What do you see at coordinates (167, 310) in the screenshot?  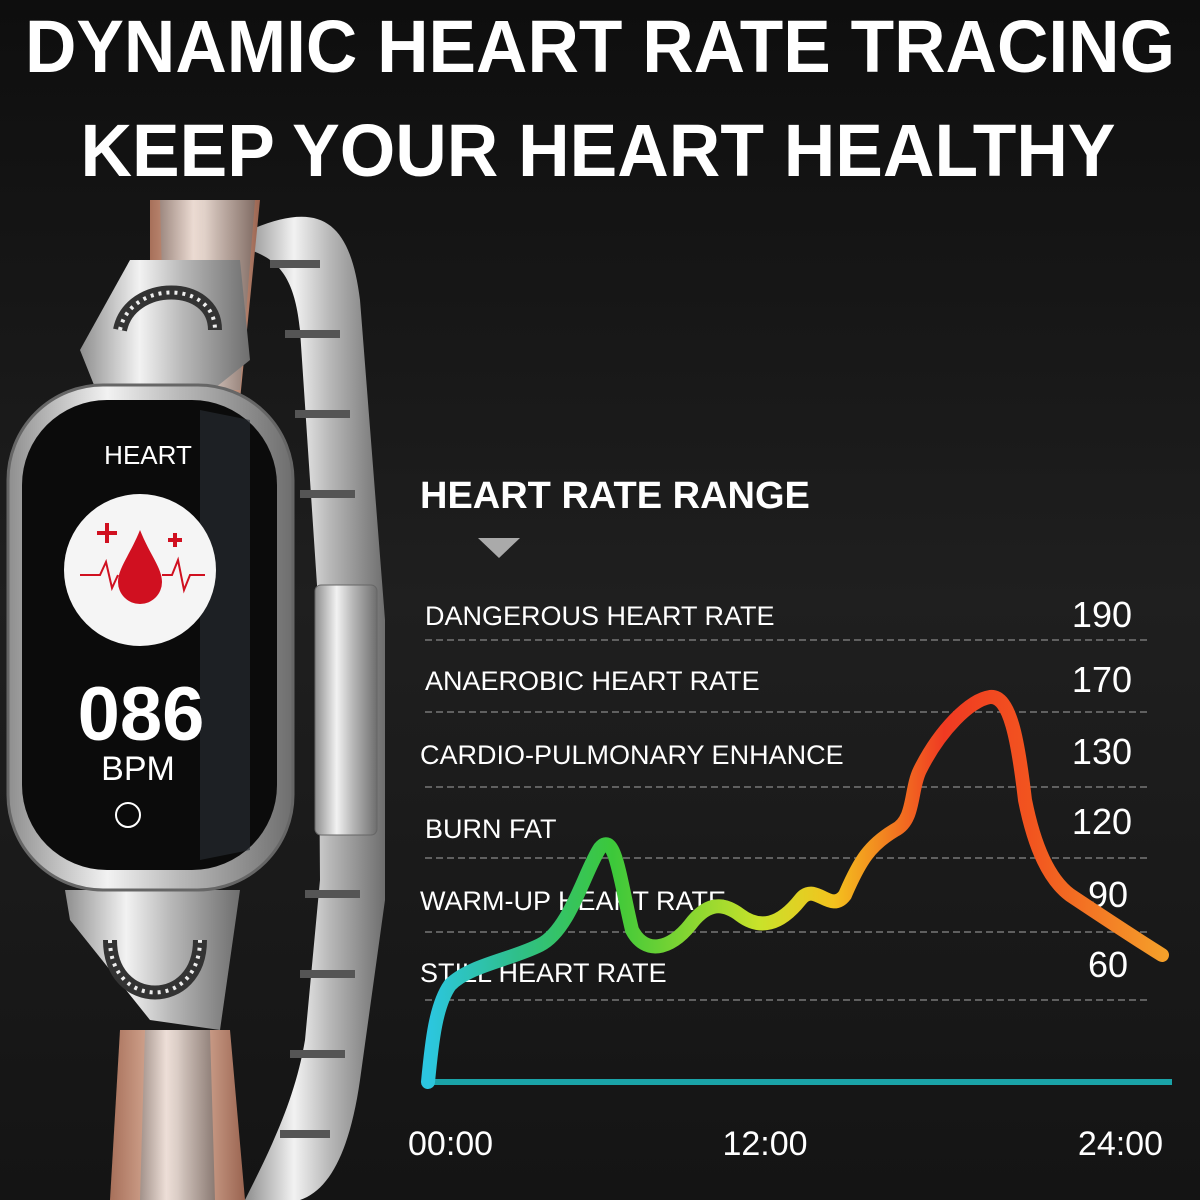 I see `upper-gems` at bounding box center [167, 310].